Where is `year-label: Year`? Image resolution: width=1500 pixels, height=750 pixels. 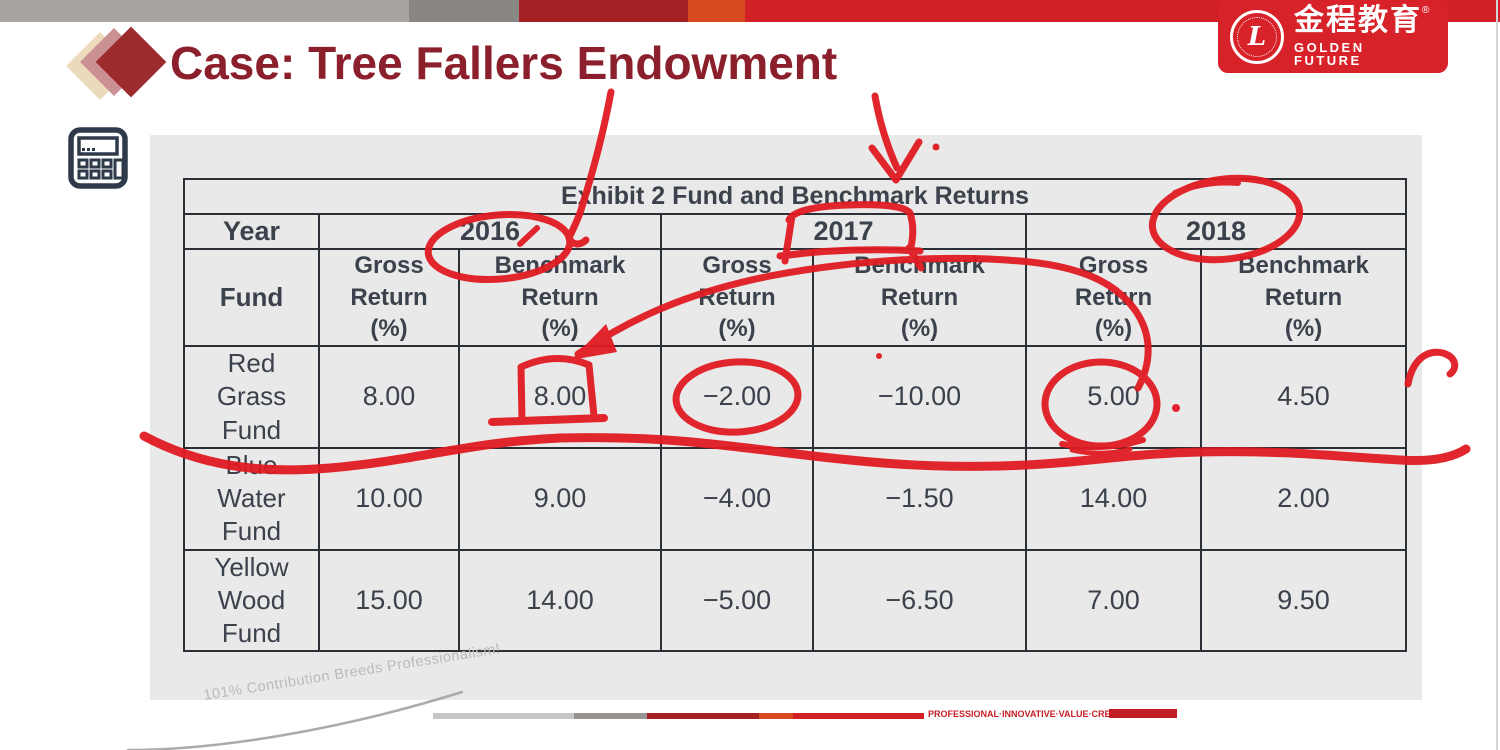 year-label: Year is located at coordinates (251, 231).